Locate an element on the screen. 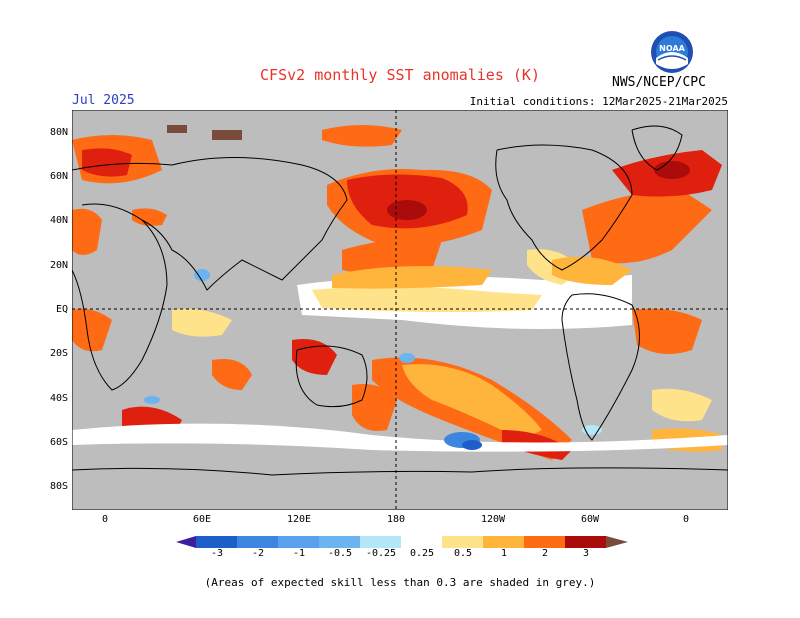 This screenshot has width=800, height=618. lon-label-0-east: 0 is located at coordinates (686, 519).